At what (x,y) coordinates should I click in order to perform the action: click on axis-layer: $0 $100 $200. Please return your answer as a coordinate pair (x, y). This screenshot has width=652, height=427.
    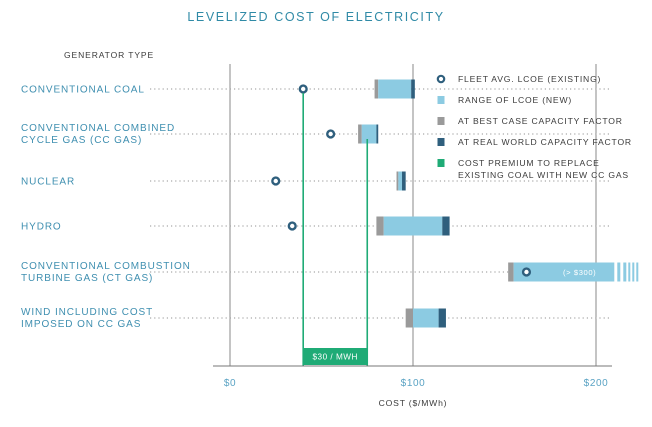
    Looking at the image, I should click on (412, 377).